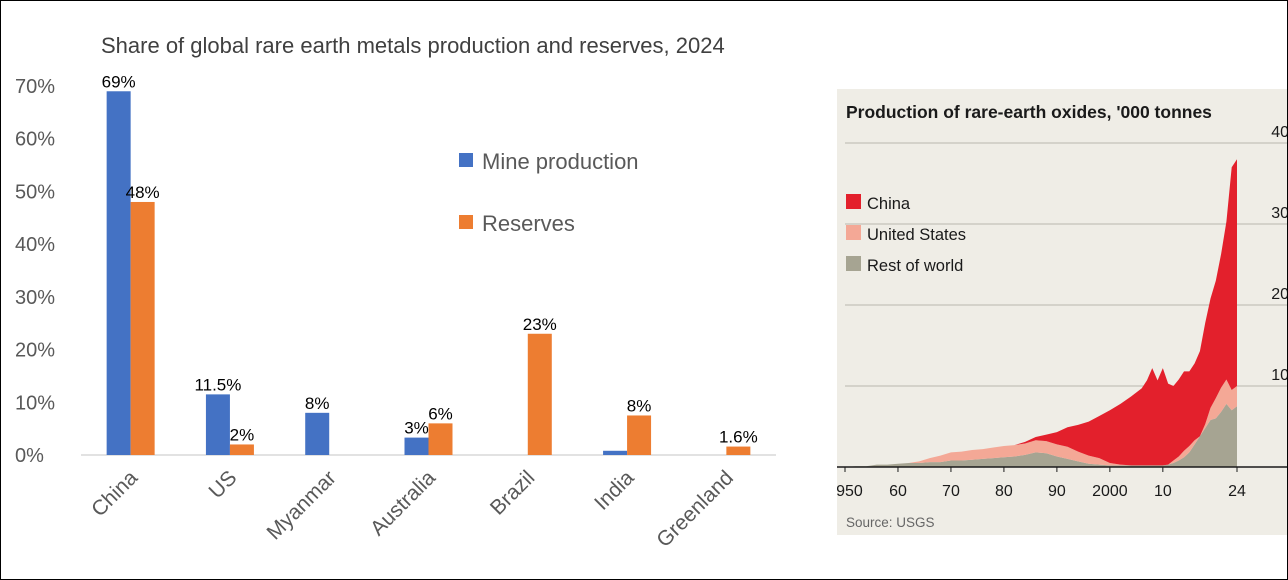  What do you see at coordinates (850, 491) in the screenshot?
I see `x-tick-label: 1950` at bounding box center [850, 491].